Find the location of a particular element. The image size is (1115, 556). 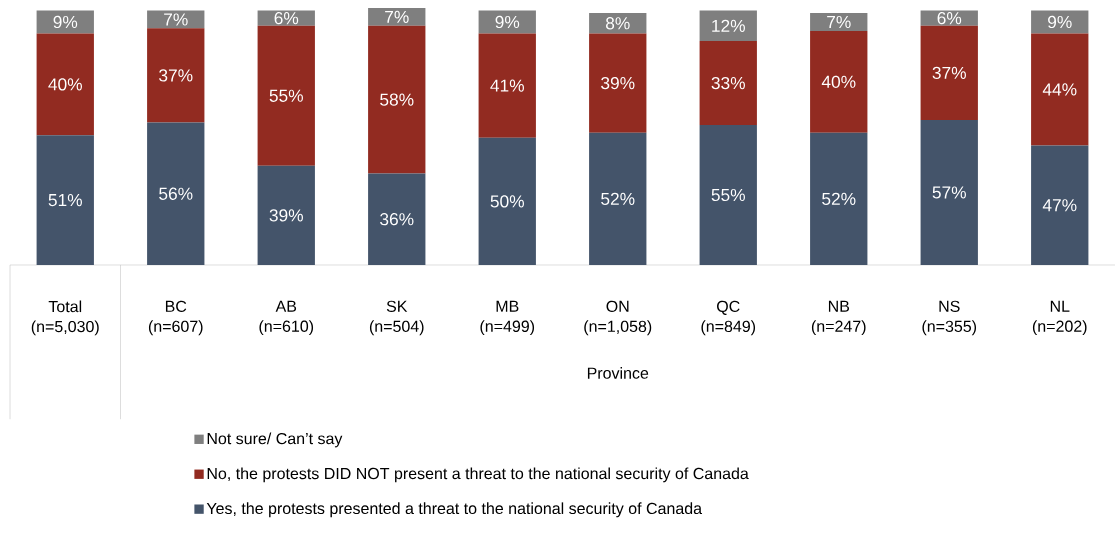

data-label: 41% is located at coordinates (507, 85).